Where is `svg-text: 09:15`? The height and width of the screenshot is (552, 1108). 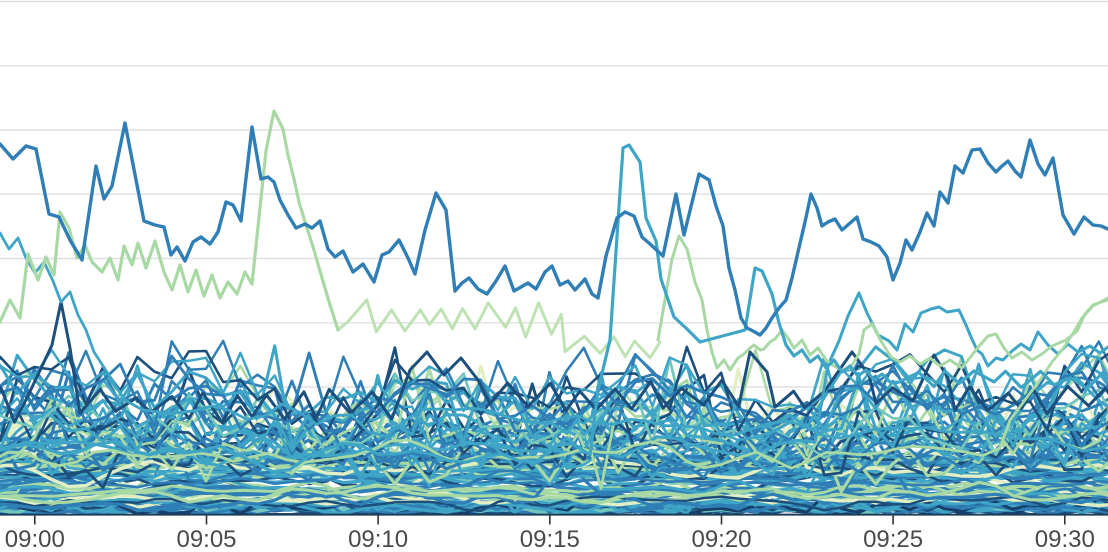 svg-text: 09:15 is located at coordinates (550, 536).